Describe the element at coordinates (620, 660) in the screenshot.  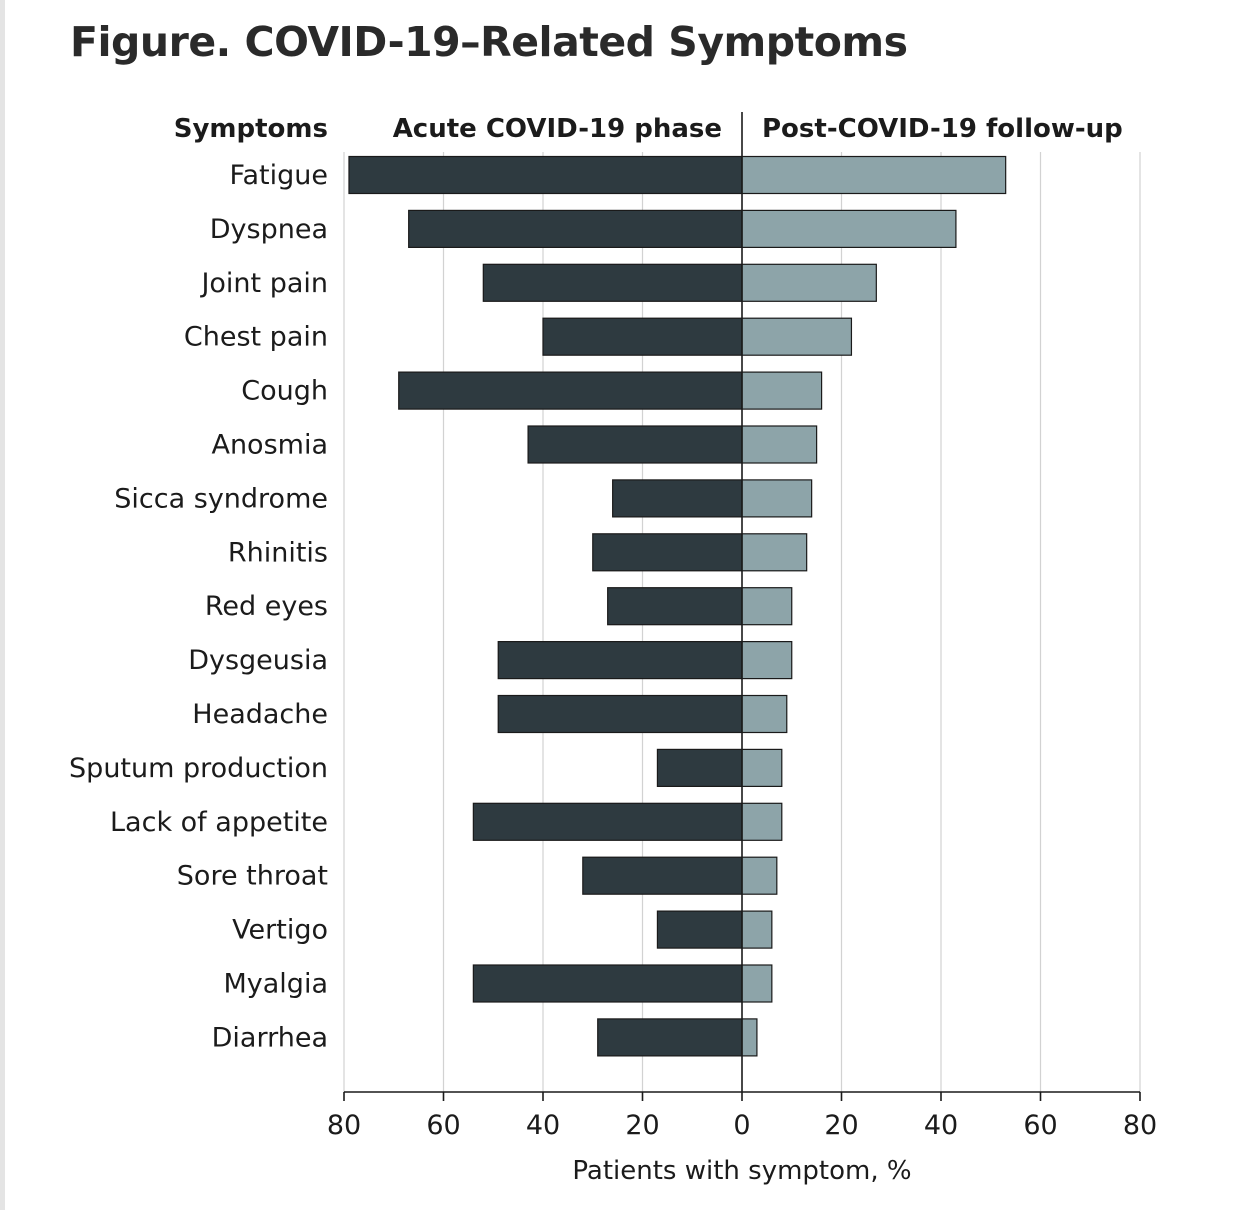
I see `bar-acute-dysgeusia` at that location.